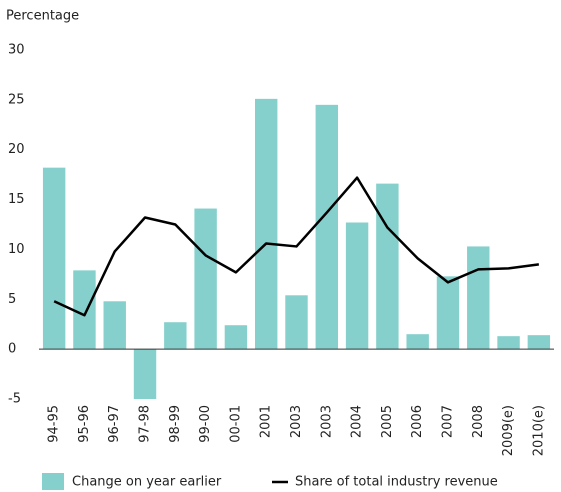 This screenshot has height=492, width=561. What do you see at coordinates (145, 424) in the screenshot?
I see `x-tick-label: 97-98` at bounding box center [145, 424].